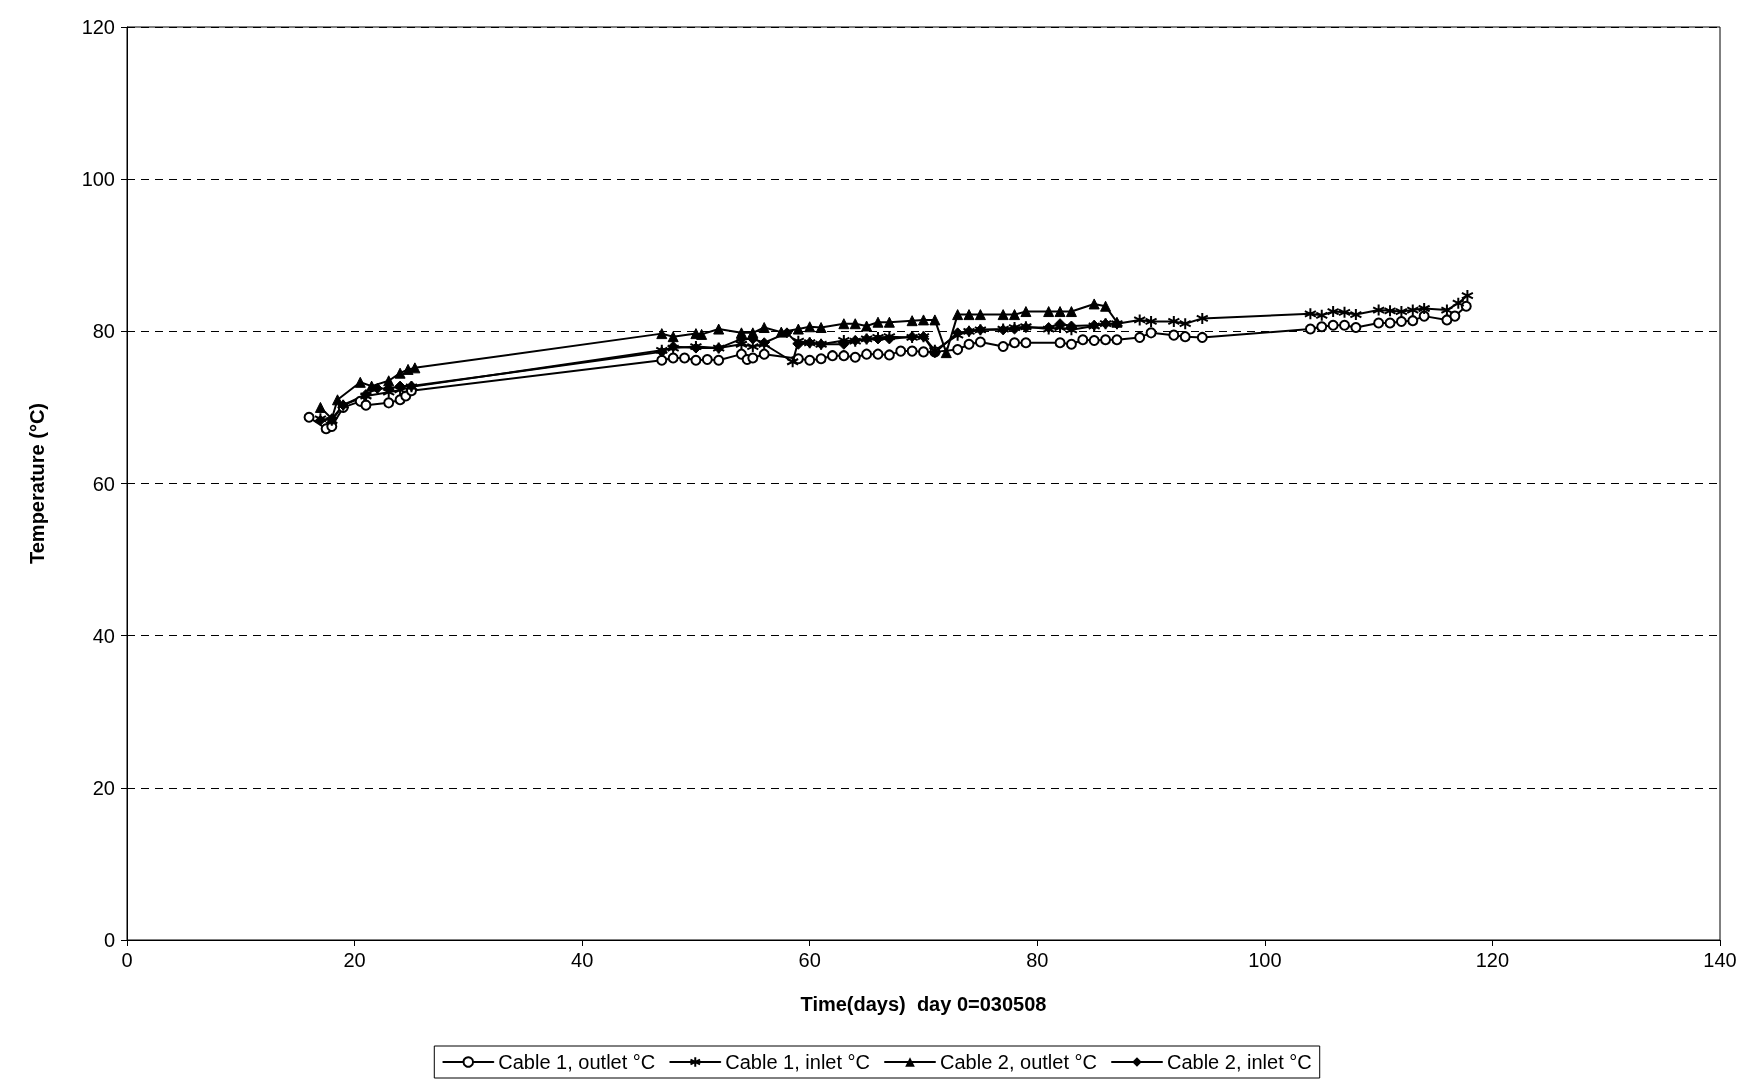  What do you see at coordinates (98, 179) in the screenshot?
I see `y-tick-label: 100` at bounding box center [98, 179].